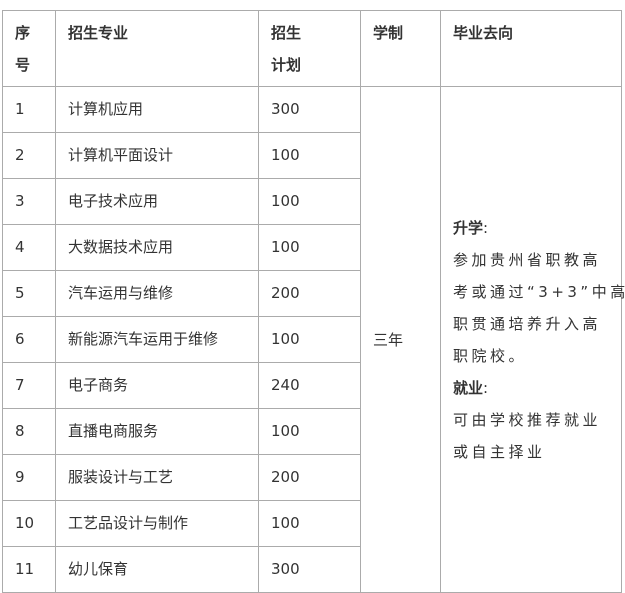 The image size is (625, 593). I want to click on header-duration: 学制, so click(400, 48).